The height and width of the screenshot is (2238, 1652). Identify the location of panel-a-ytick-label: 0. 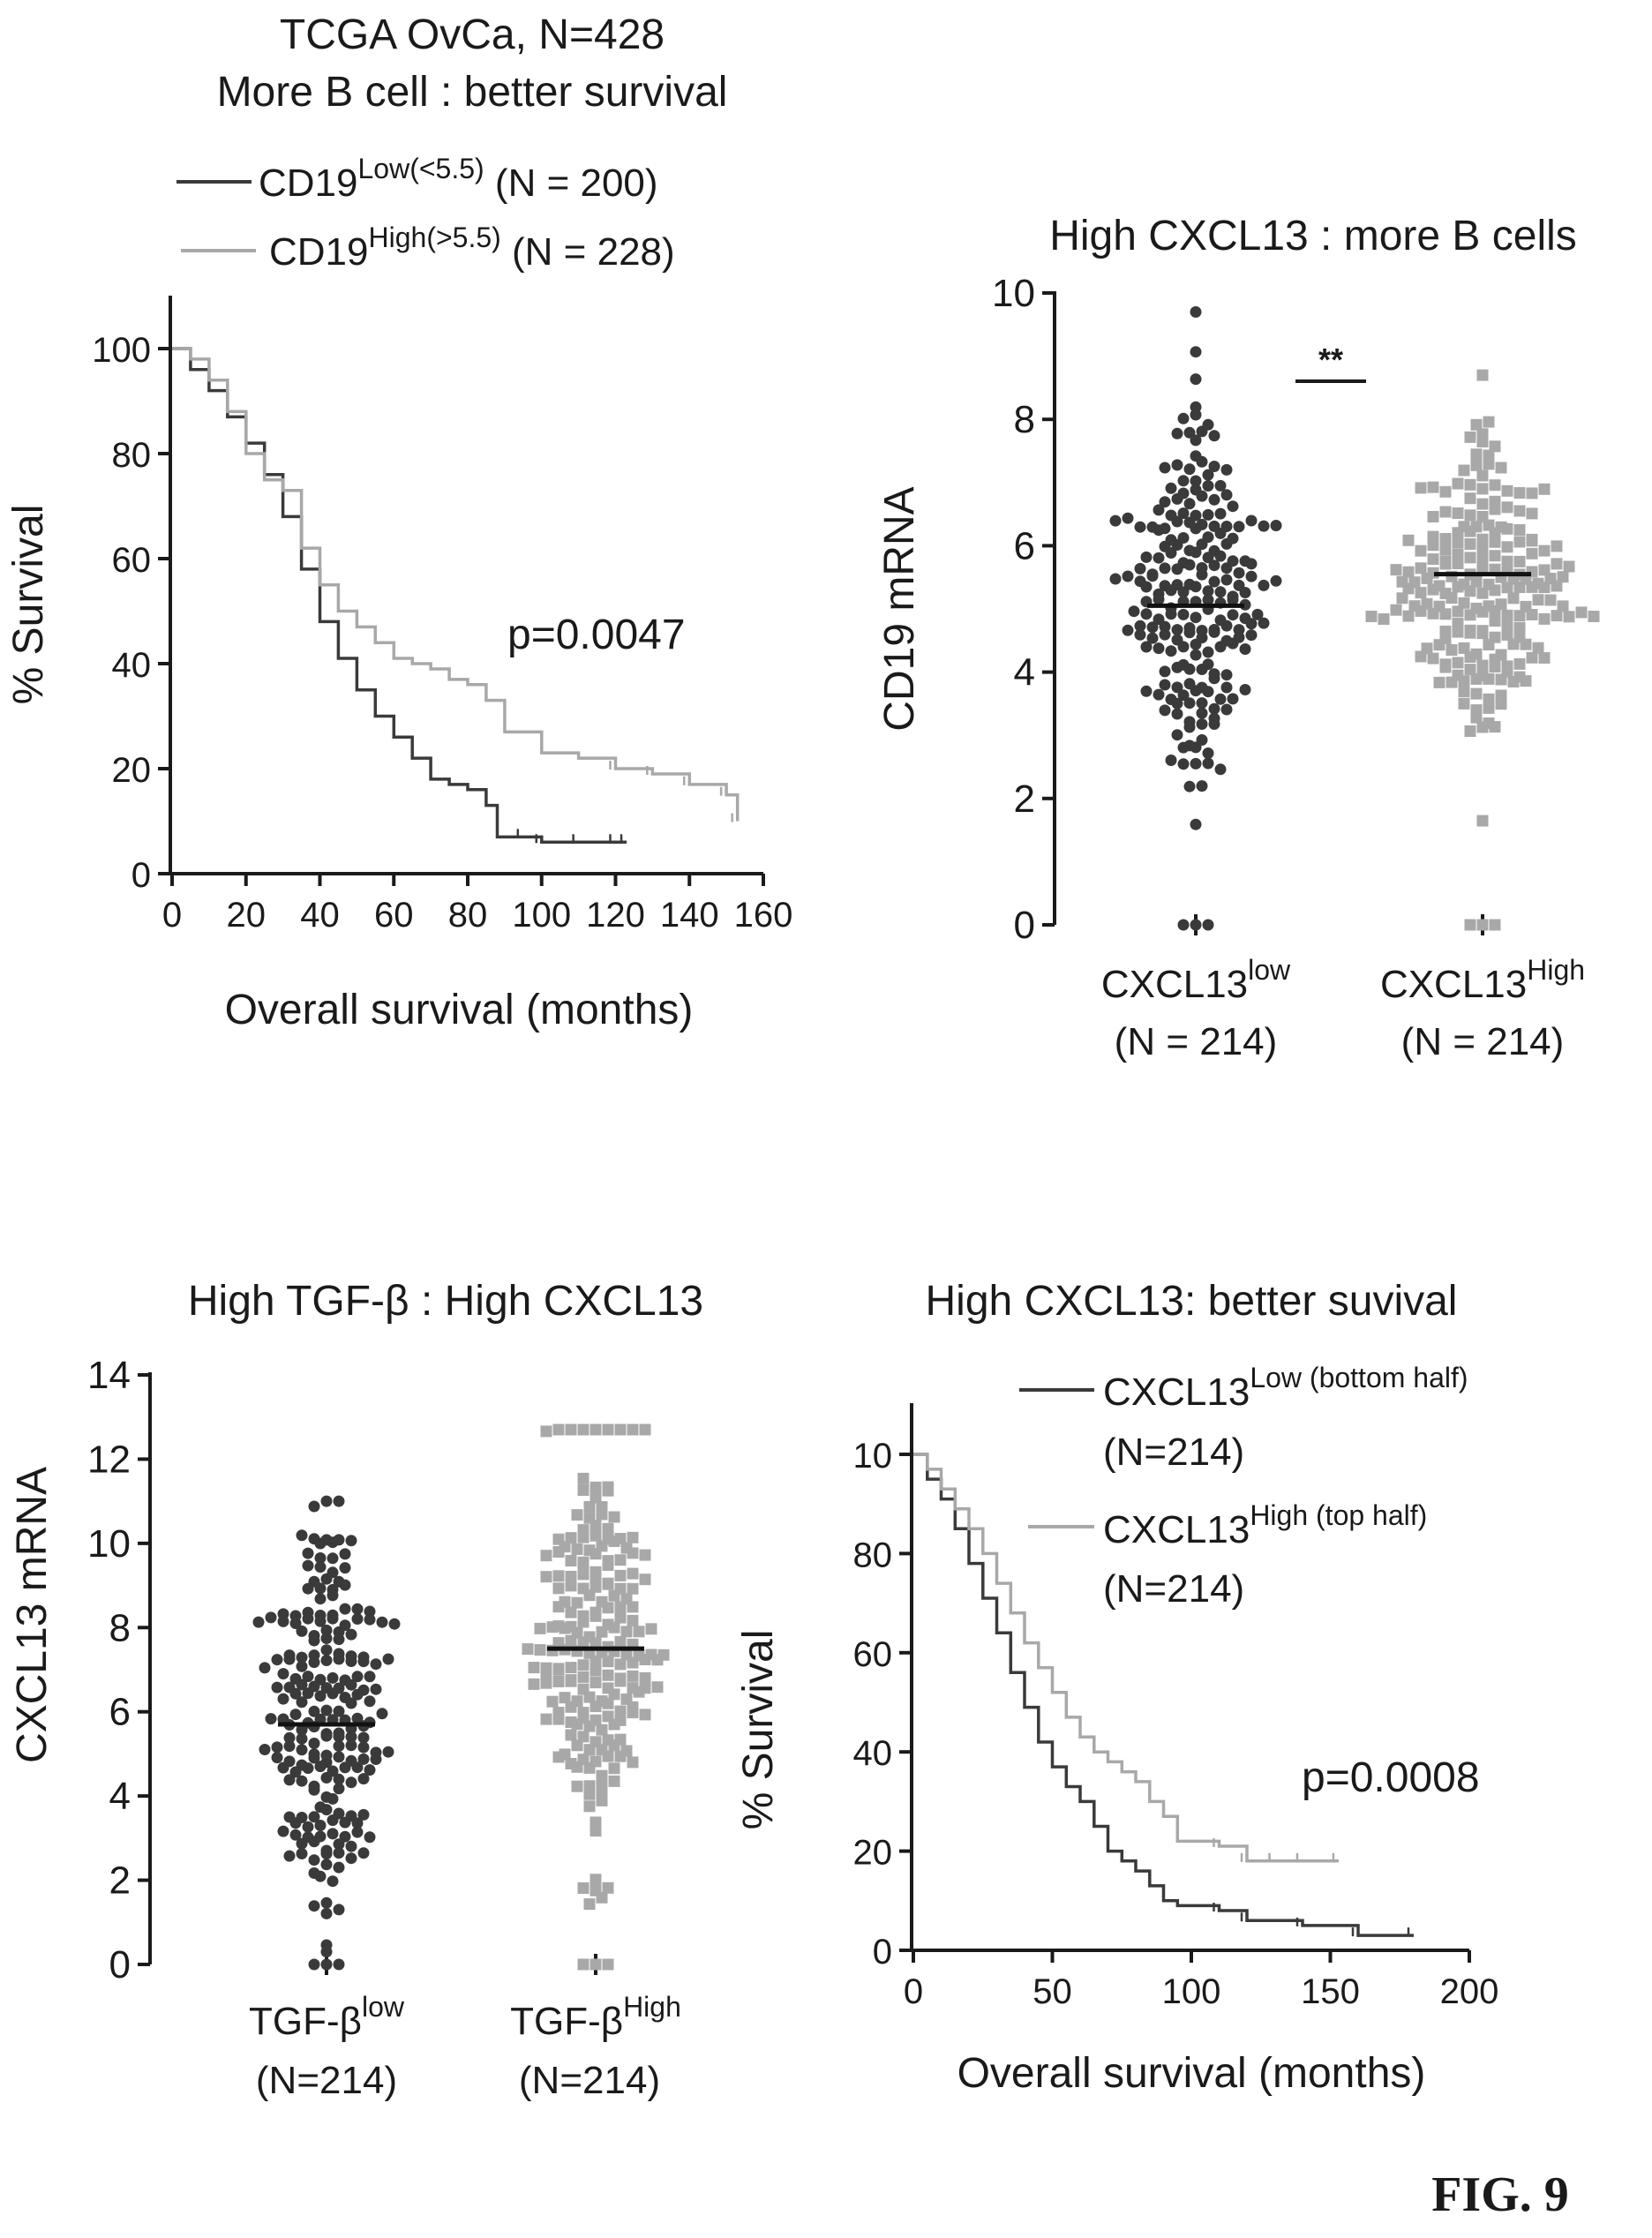
(141, 875).